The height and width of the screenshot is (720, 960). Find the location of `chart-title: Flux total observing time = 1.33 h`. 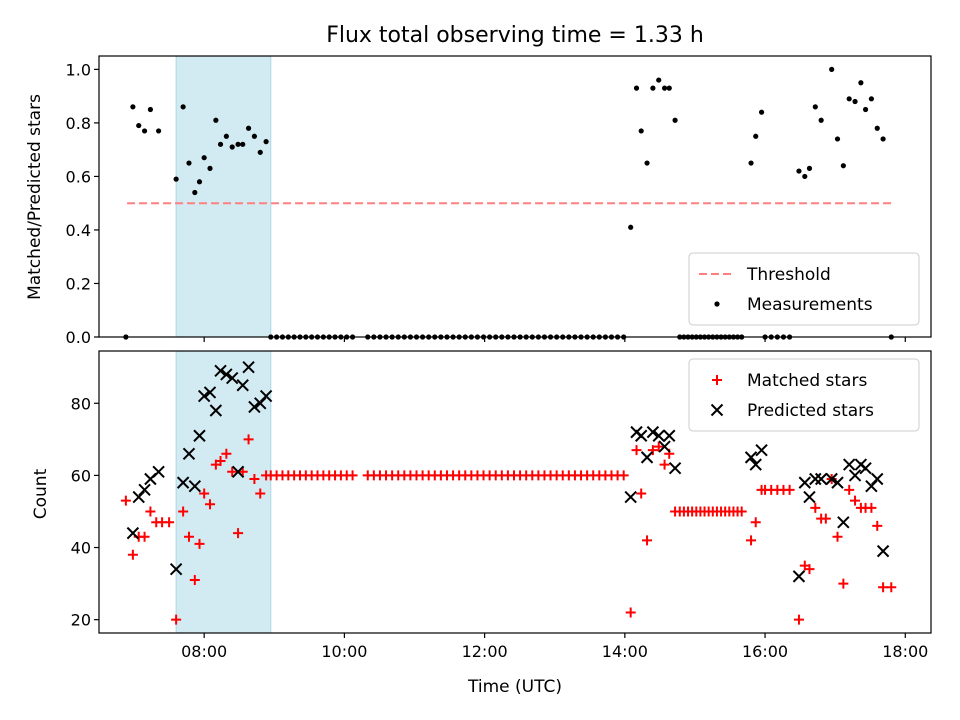

chart-title: Flux total observing time = 1.33 h is located at coordinates (515, 35).